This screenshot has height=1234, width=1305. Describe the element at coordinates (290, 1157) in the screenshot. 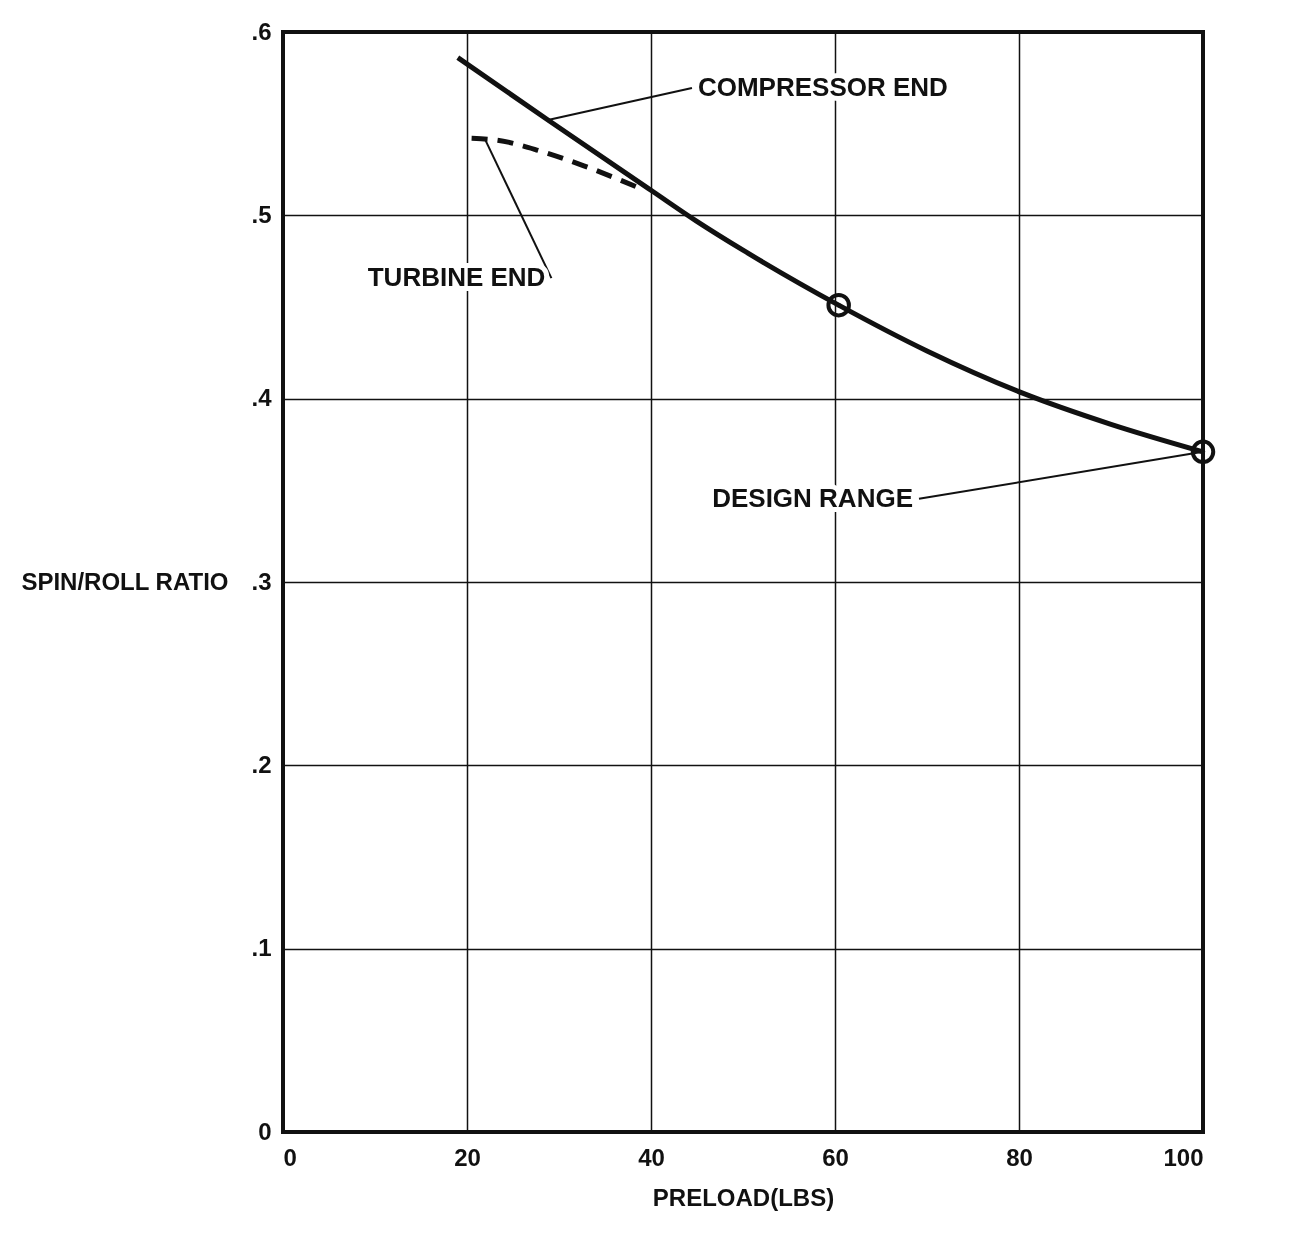

I see `x-tick-label: 0` at that location.